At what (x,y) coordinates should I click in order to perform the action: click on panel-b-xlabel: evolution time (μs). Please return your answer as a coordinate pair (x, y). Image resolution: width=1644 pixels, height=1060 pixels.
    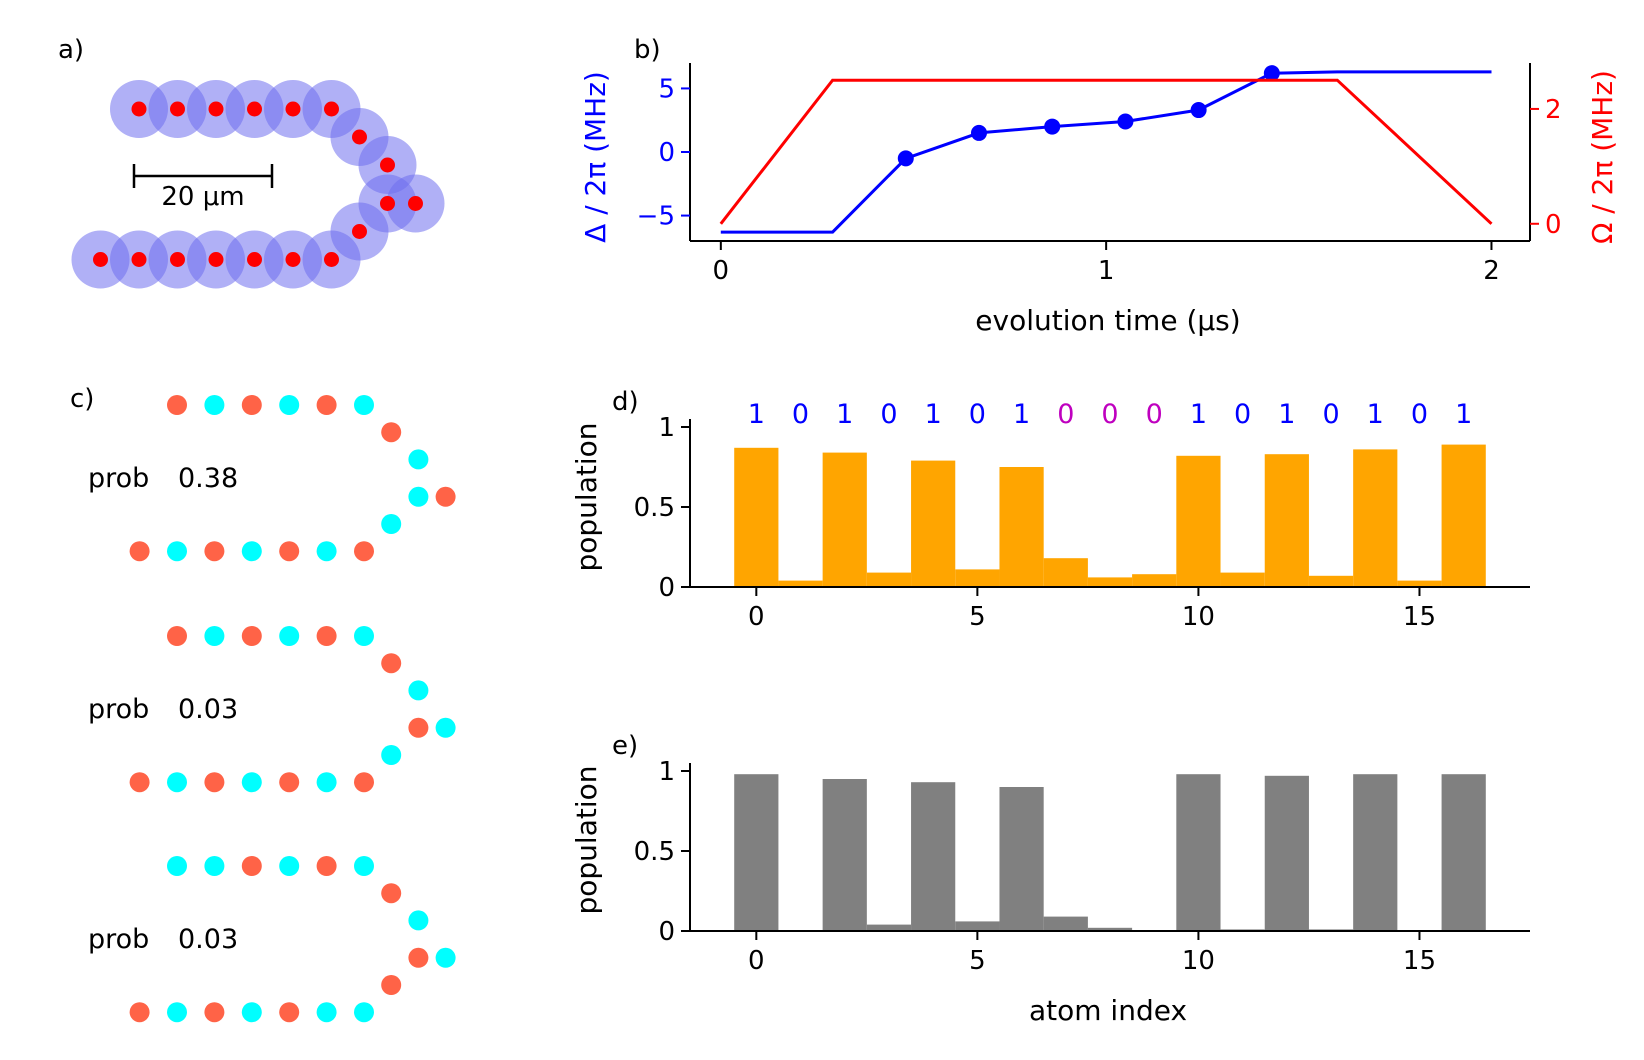
    Looking at the image, I should click on (1107, 320).